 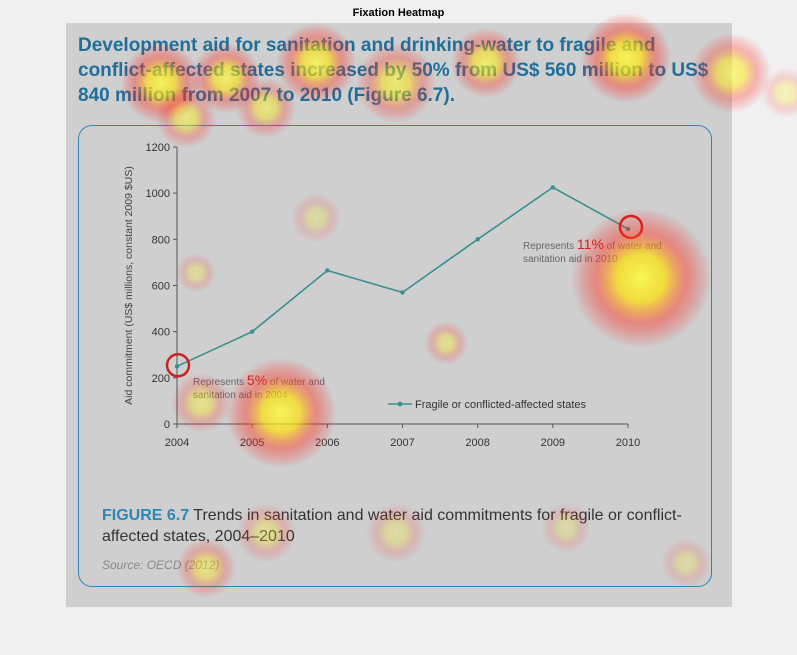 I want to click on x-tick-label: 2009, so click(x=553, y=443).